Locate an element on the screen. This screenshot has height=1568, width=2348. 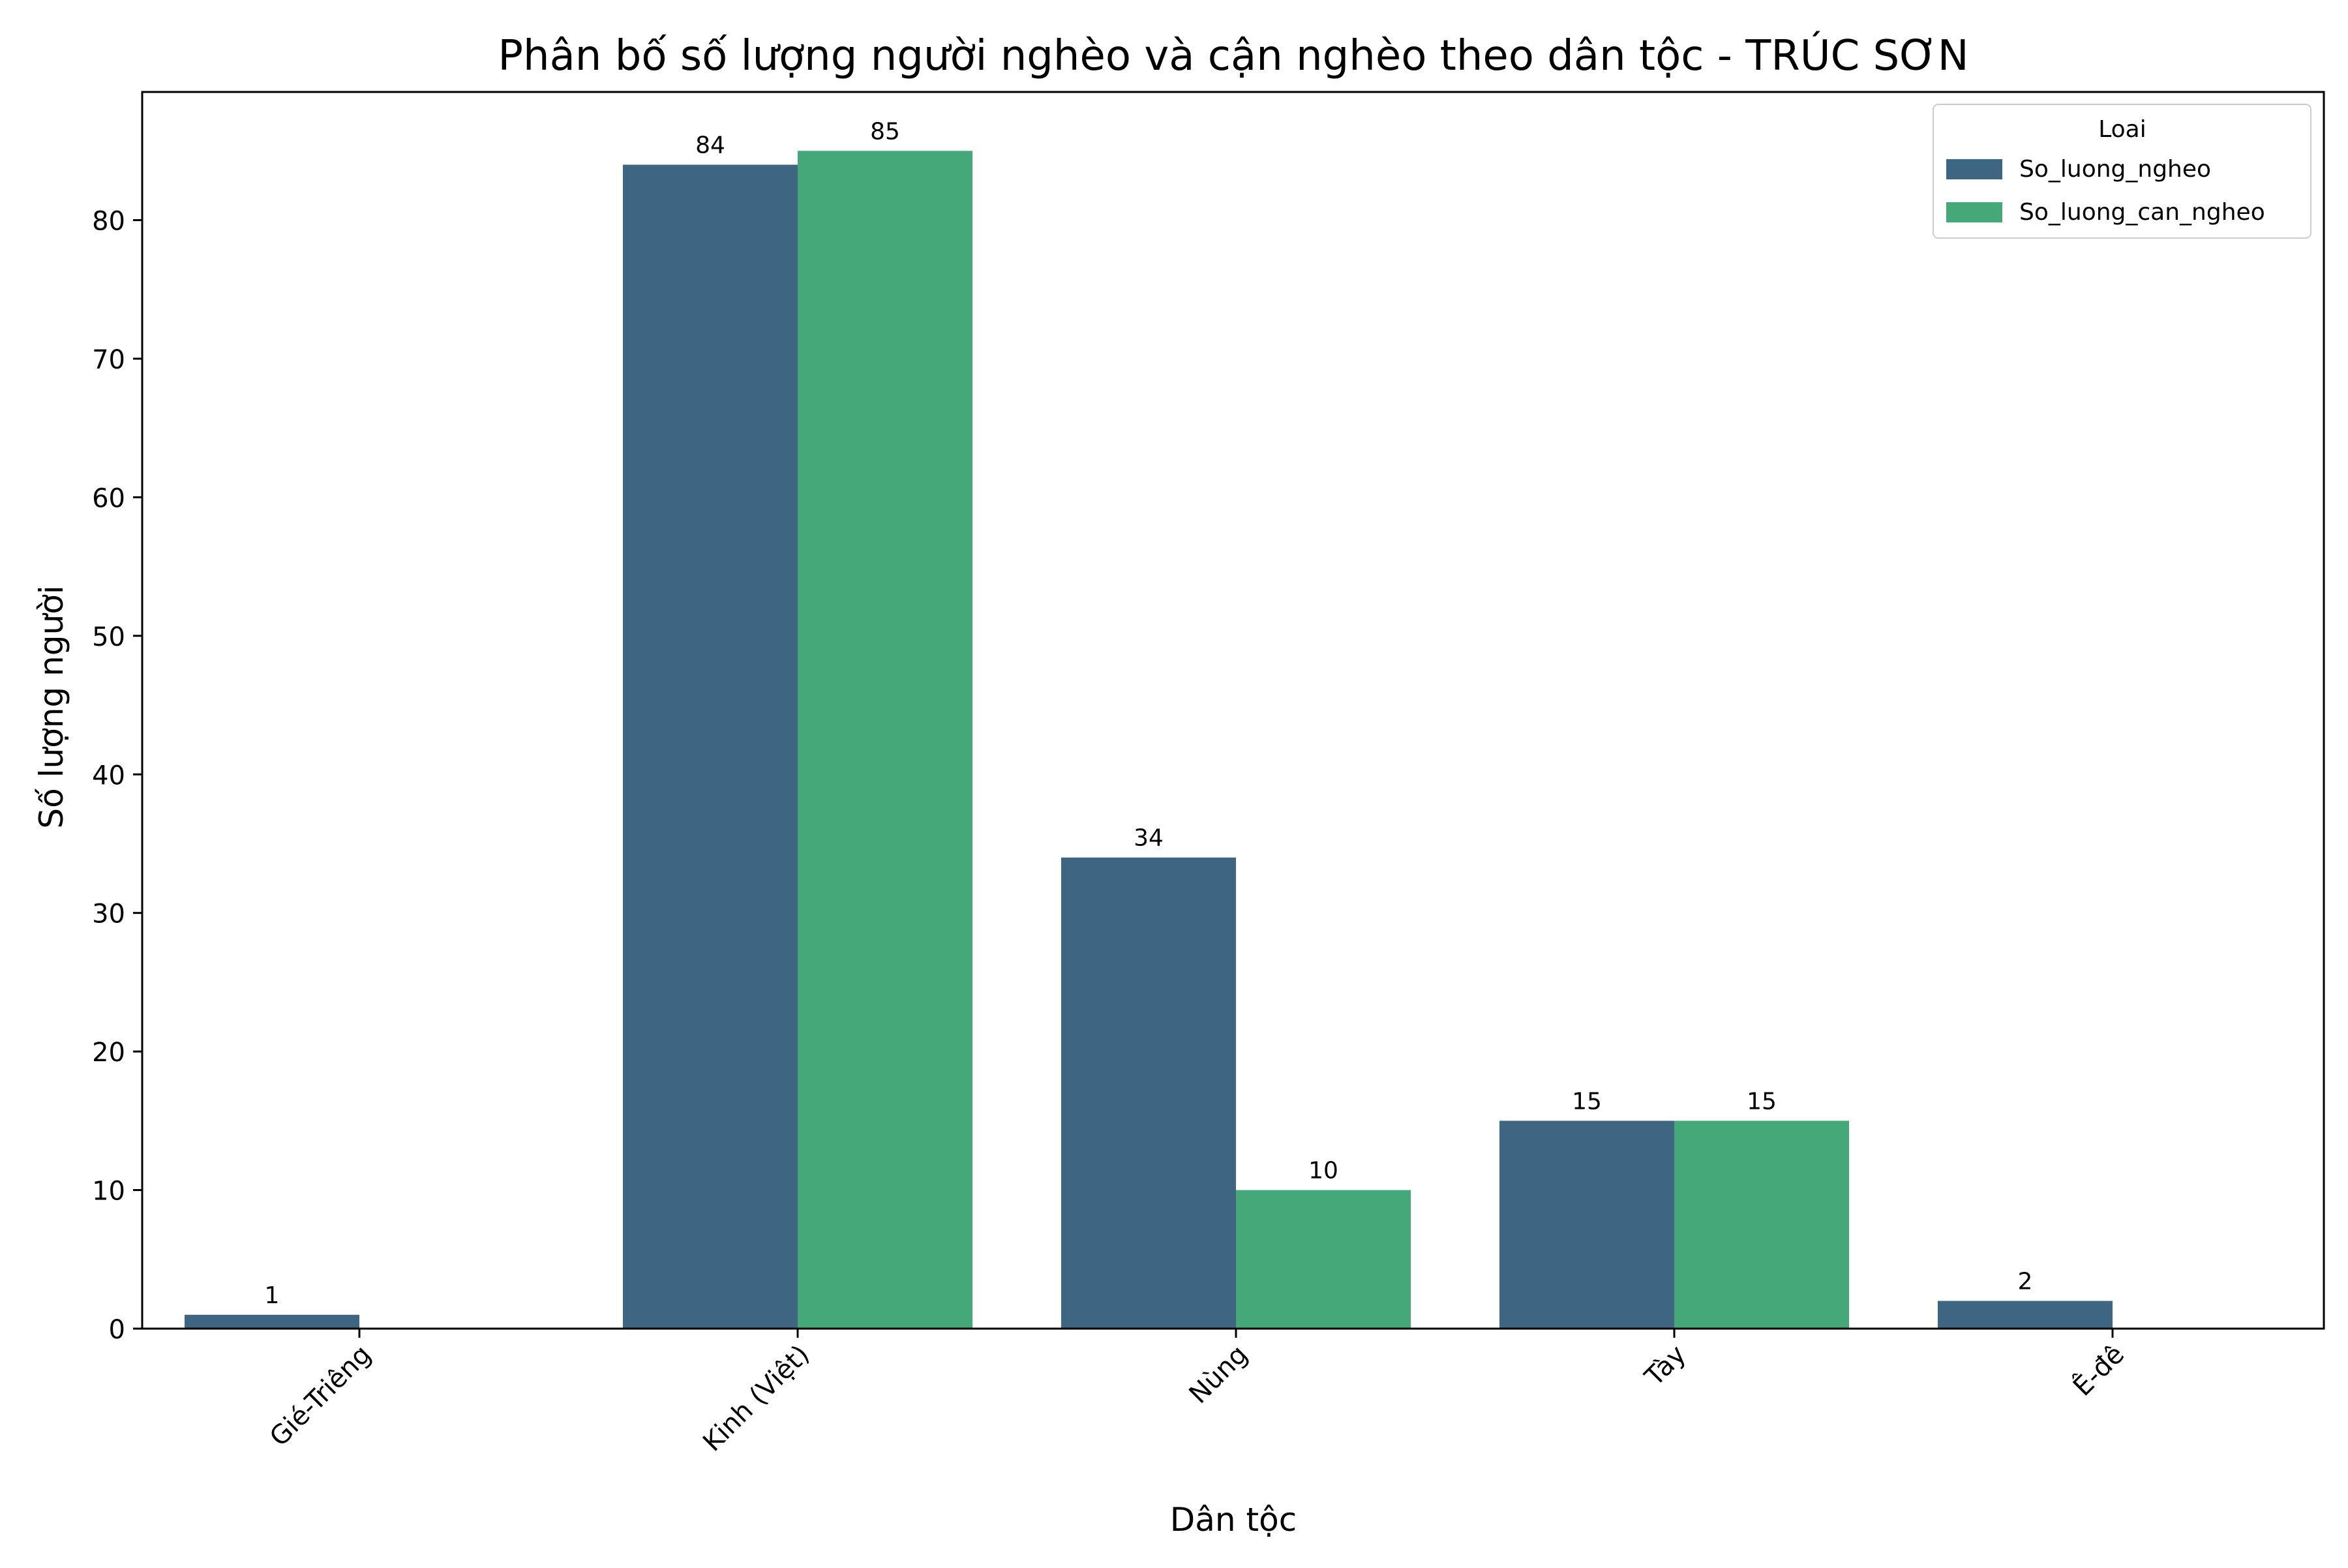
x-tick-label: Nùng is located at coordinates (1219, 1375).